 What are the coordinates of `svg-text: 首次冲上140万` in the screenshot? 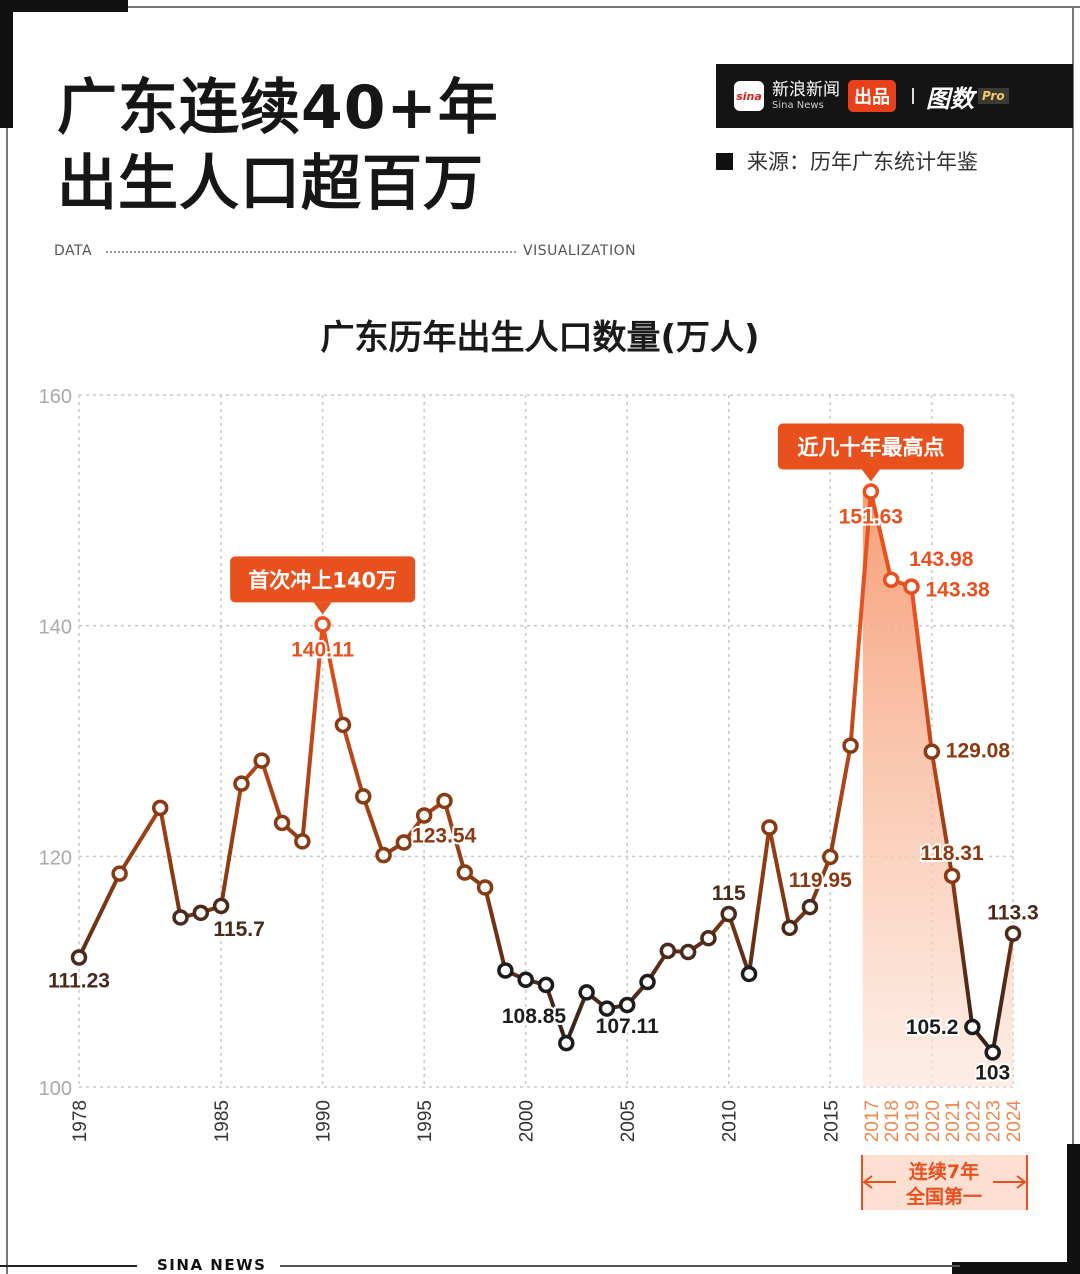 It's located at (322, 580).